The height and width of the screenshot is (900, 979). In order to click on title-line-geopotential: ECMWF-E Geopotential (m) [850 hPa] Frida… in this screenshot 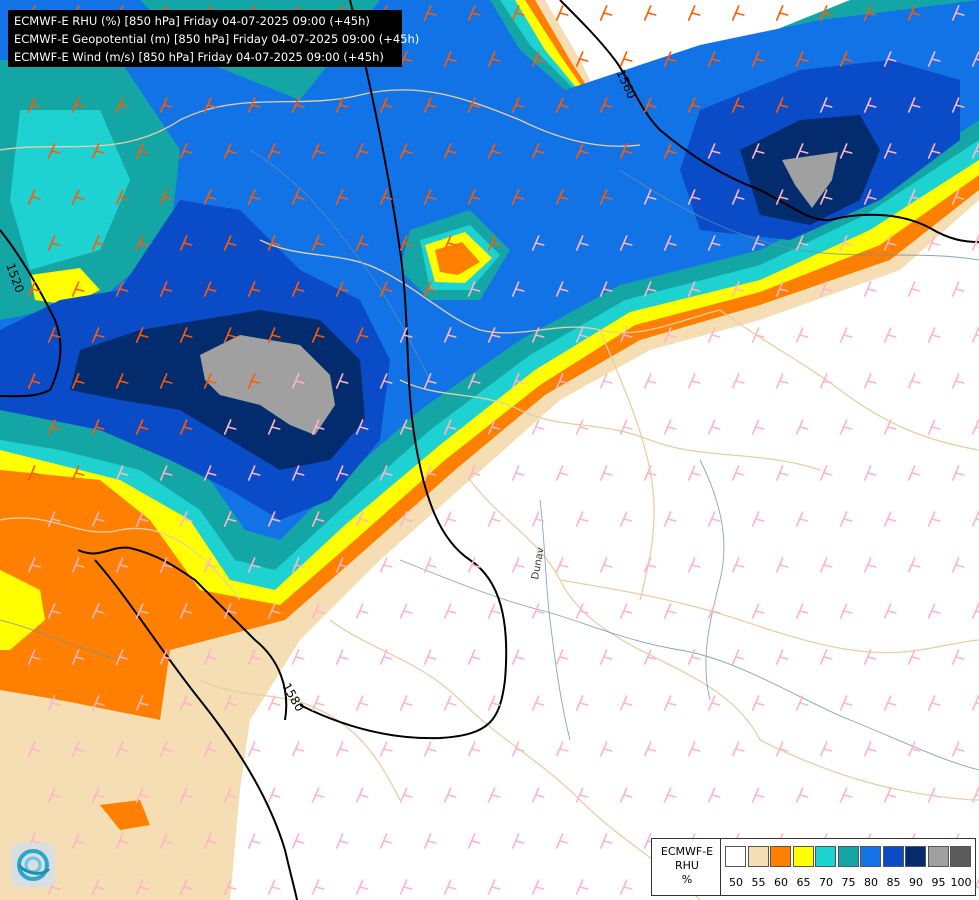, I will do `click(217, 39)`.